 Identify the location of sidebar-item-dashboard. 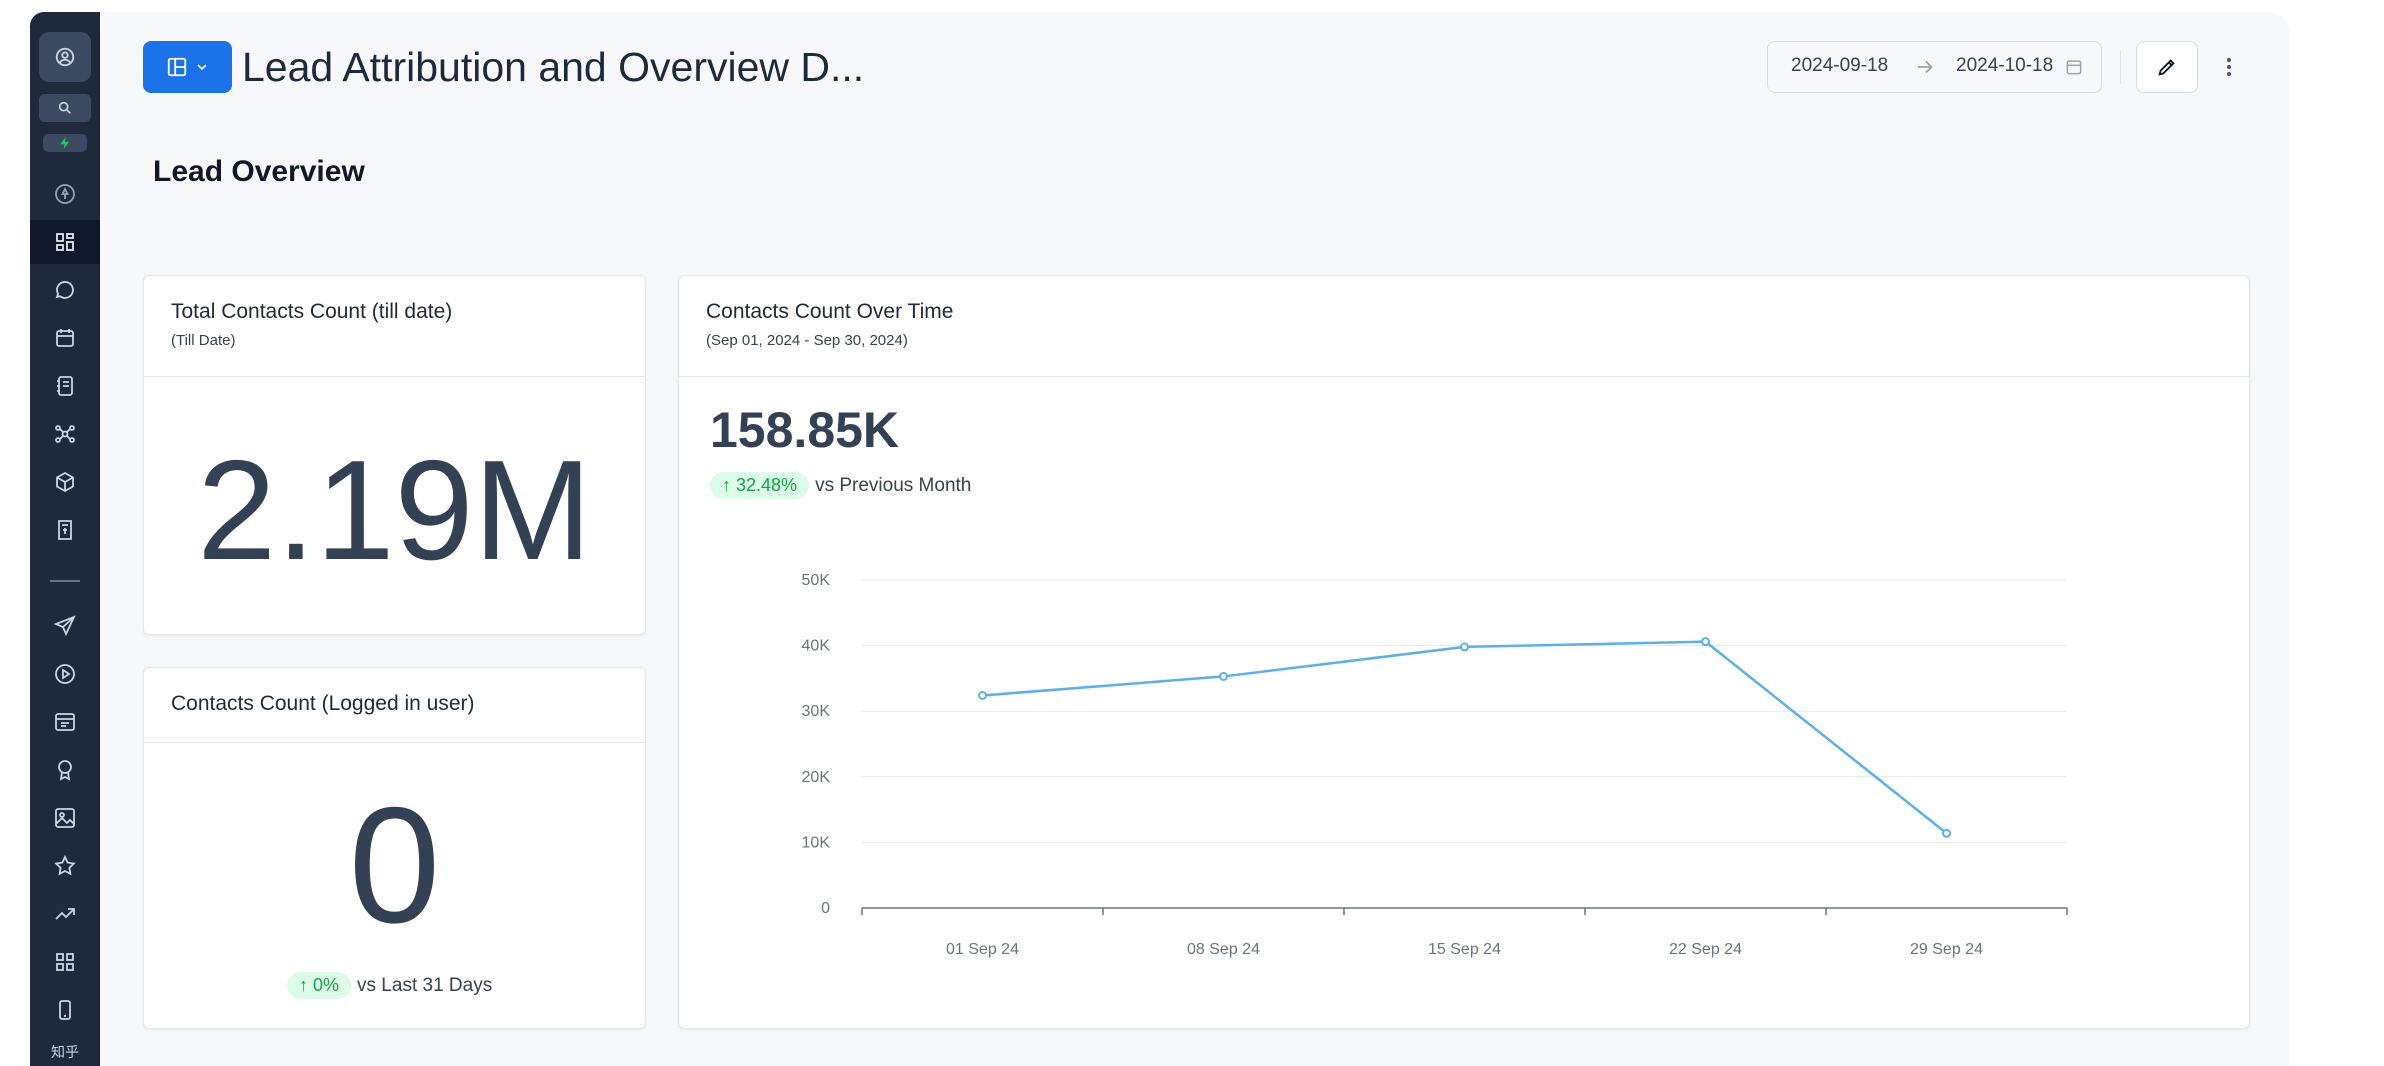
(65, 242).